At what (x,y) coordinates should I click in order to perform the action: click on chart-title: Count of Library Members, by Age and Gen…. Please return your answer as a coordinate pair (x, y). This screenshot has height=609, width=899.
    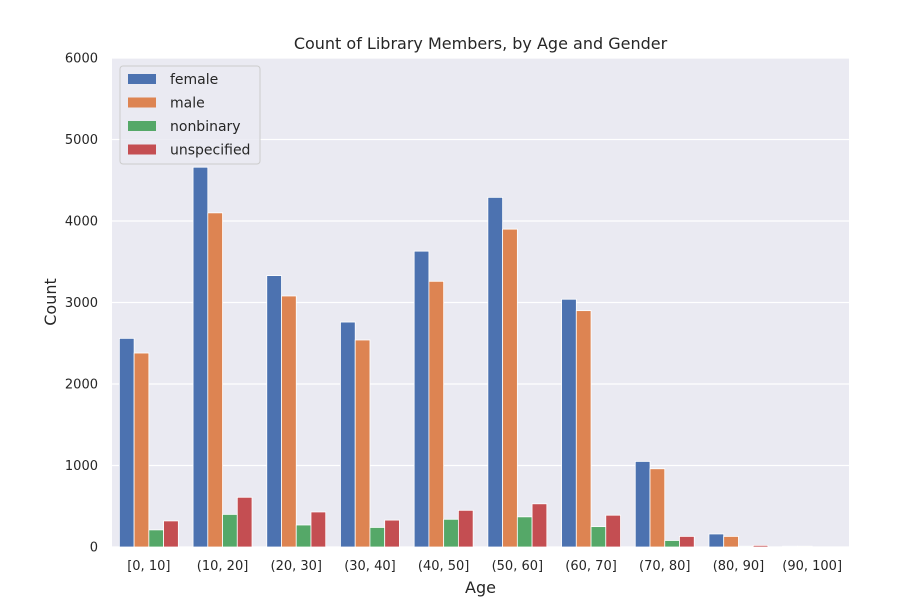
    Looking at the image, I should click on (481, 43).